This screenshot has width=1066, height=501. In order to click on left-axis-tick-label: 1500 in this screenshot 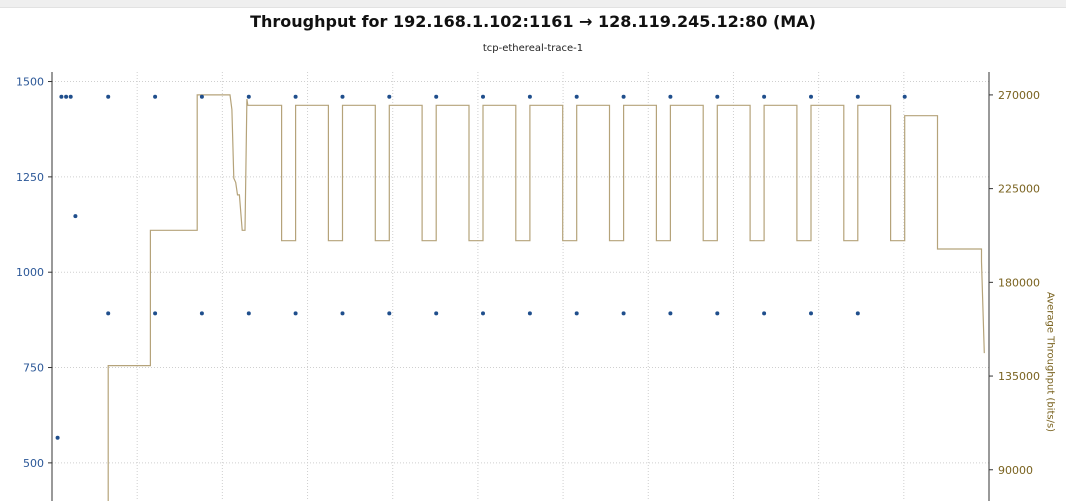, I will do `click(30, 82)`.